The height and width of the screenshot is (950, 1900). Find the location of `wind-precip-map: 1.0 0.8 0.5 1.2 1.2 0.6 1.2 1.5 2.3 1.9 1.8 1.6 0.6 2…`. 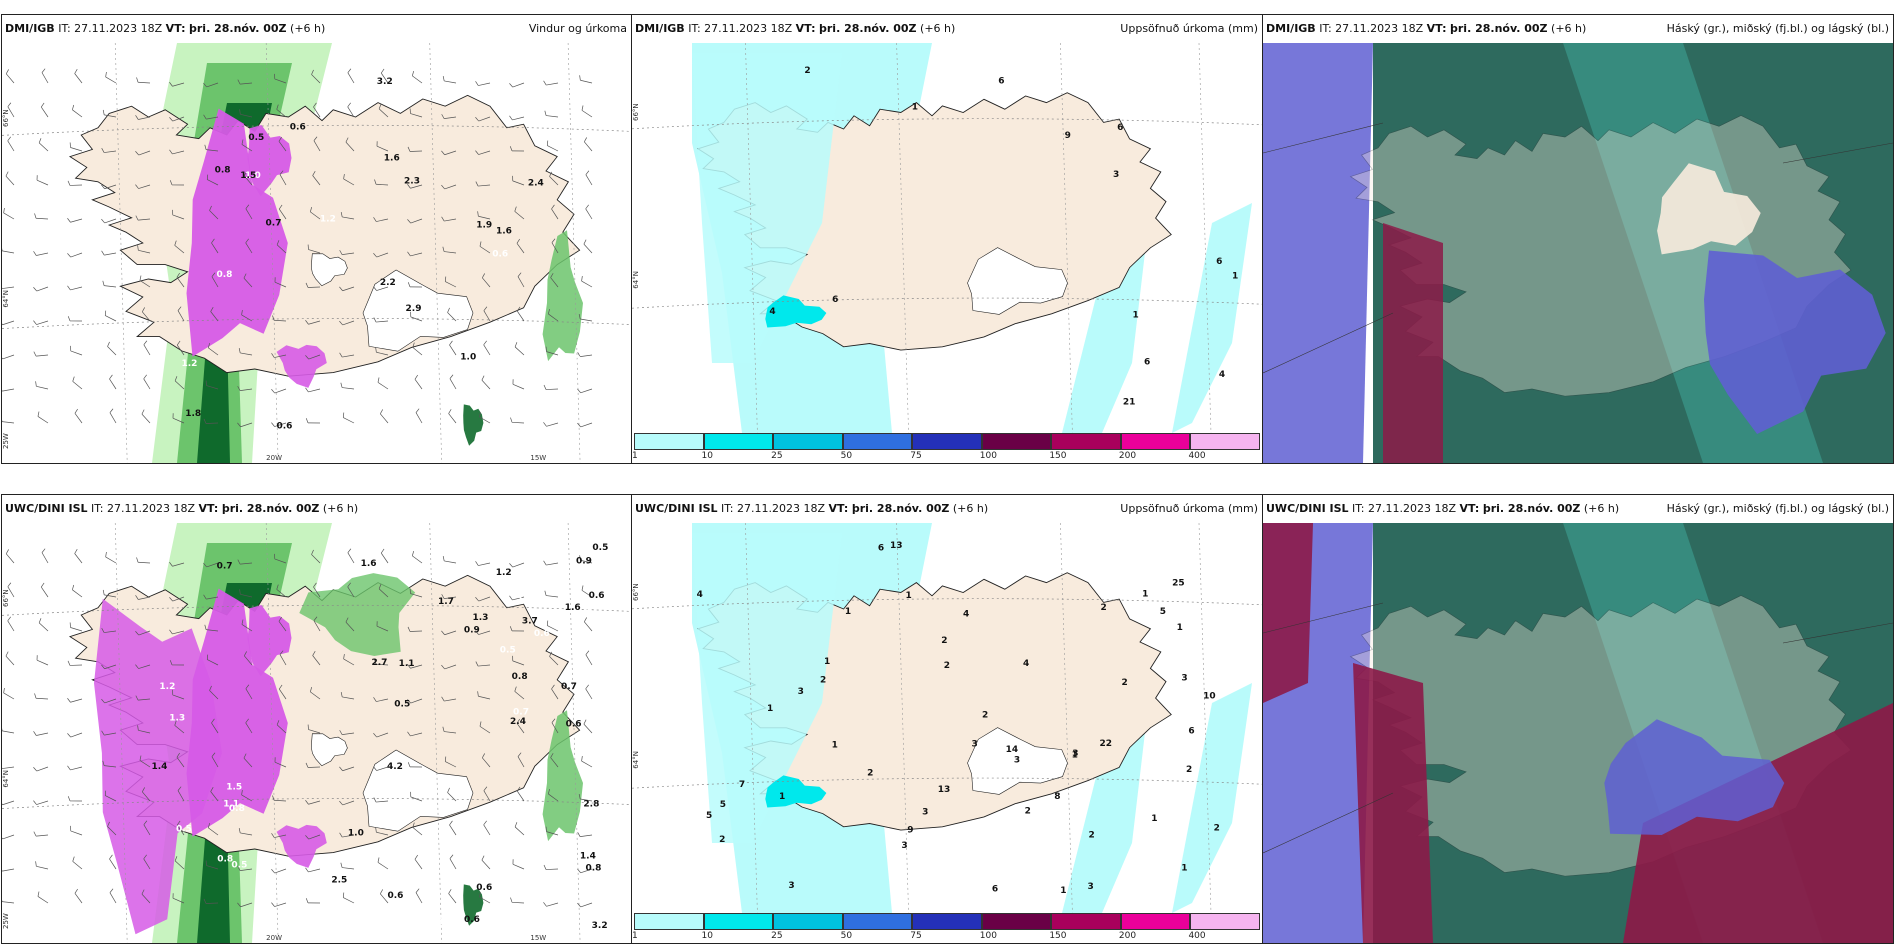

wind-precip-map: 1.0 0.8 0.5 1.2 1.2 0.6 1.2 1.5 2.3 1.9 1.8 1.6 0.6 2… is located at coordinates (316, 253).